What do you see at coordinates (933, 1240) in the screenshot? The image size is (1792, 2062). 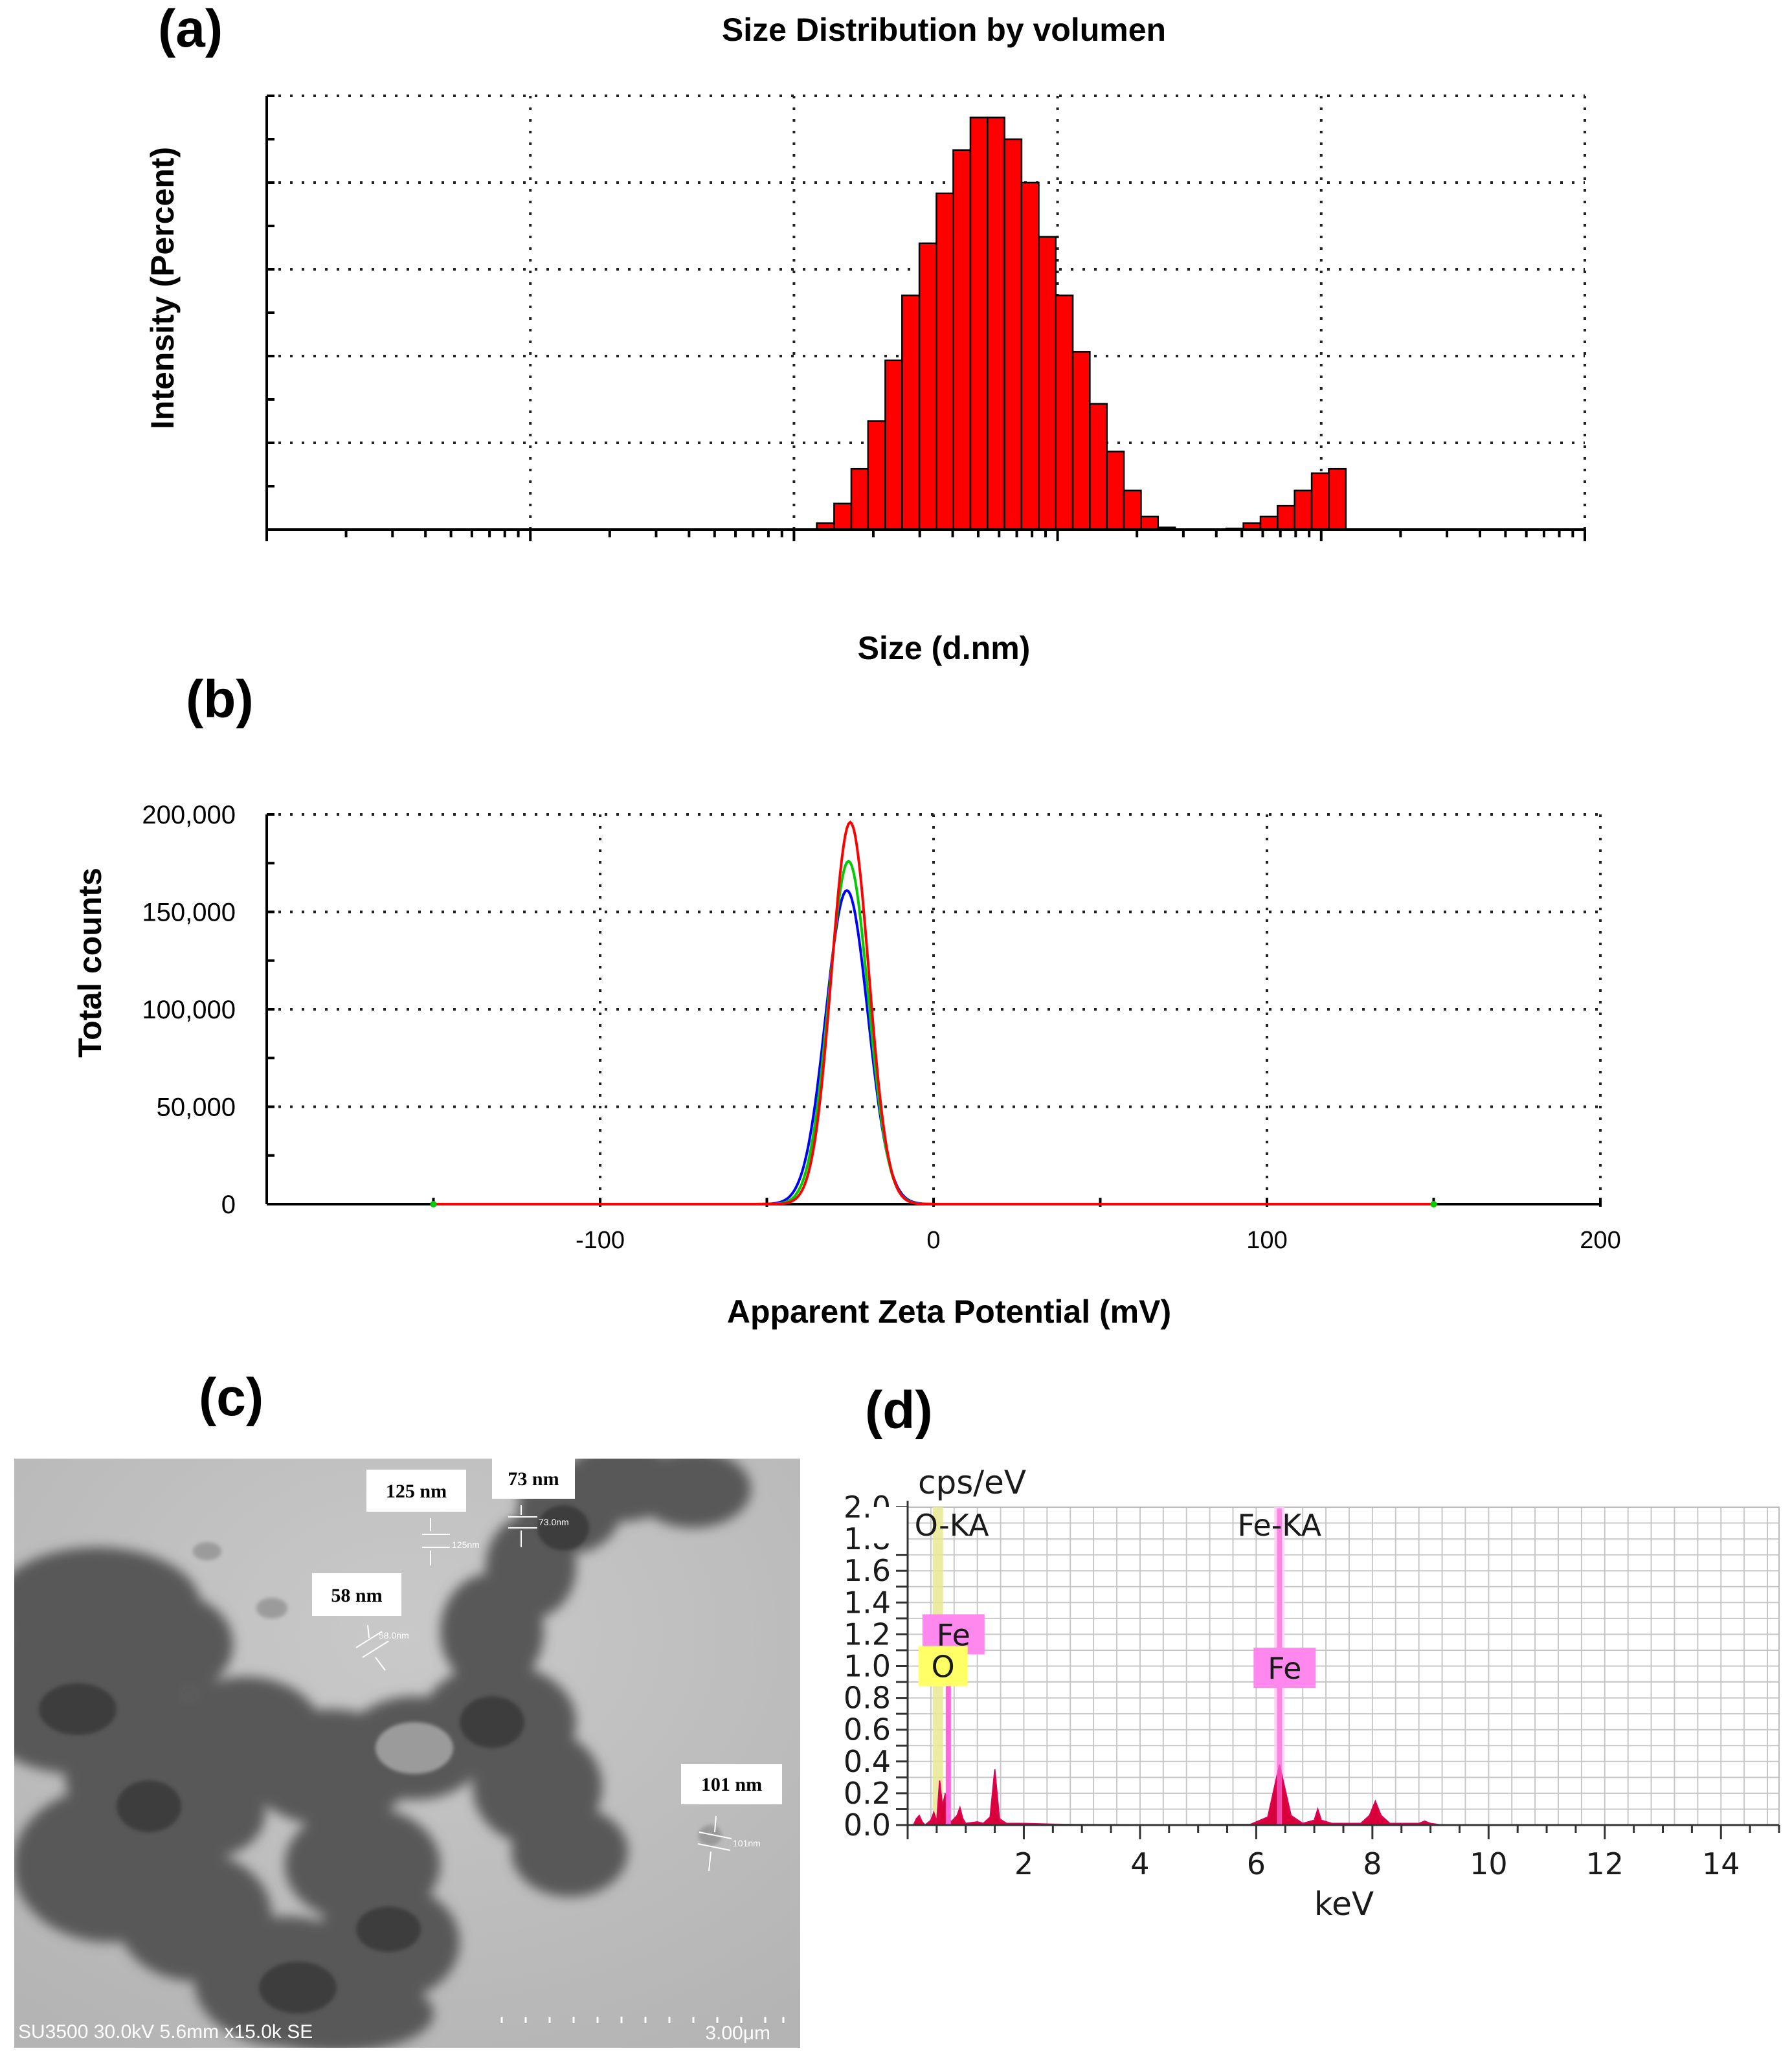 I see `chart-b-xtick-label: 0` at bounding box center [933, 1240].